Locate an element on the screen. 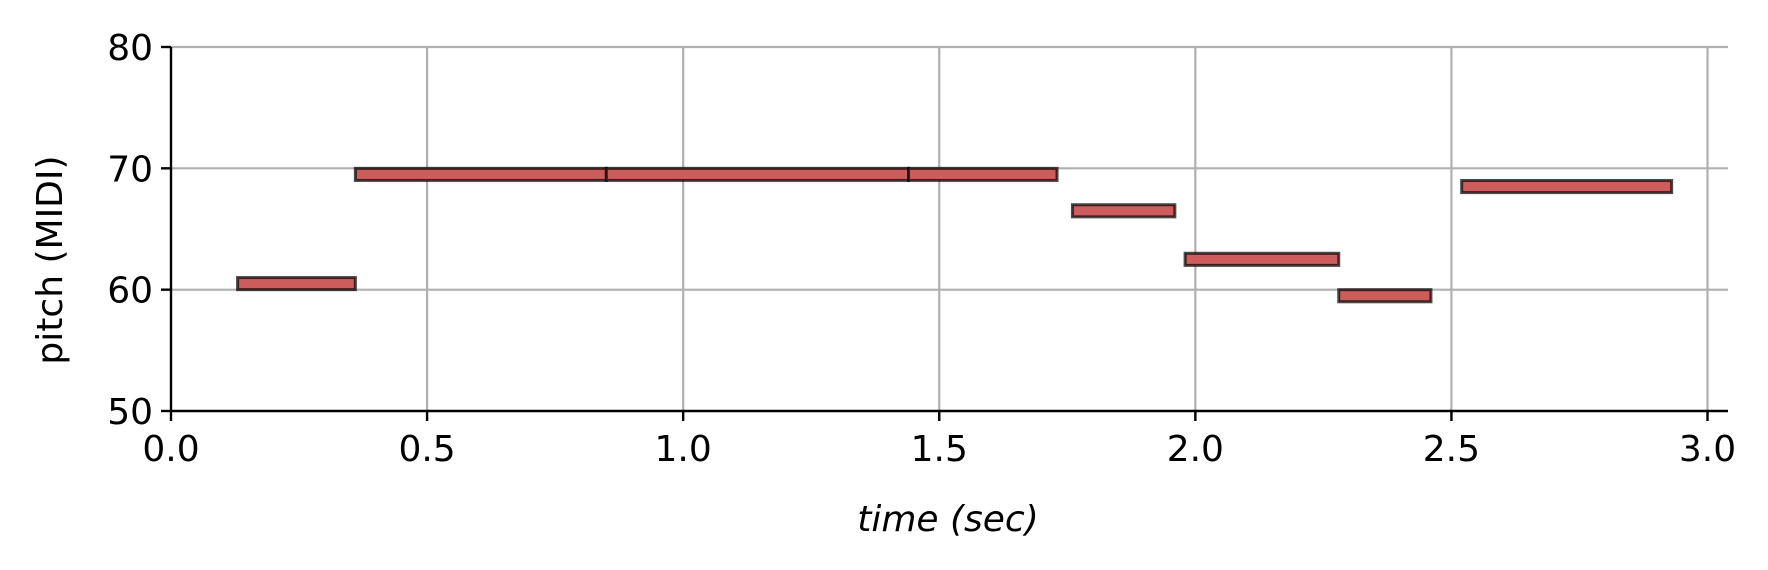  y-tick-label: 60 is located at coordinates (130, 291).